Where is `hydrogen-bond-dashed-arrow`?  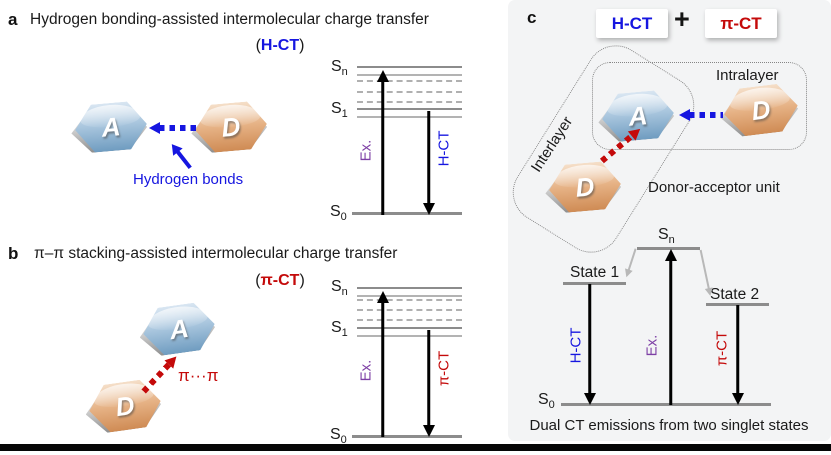
hydrogen-bond-dashed-arrow is located at coordinates (172, 128).